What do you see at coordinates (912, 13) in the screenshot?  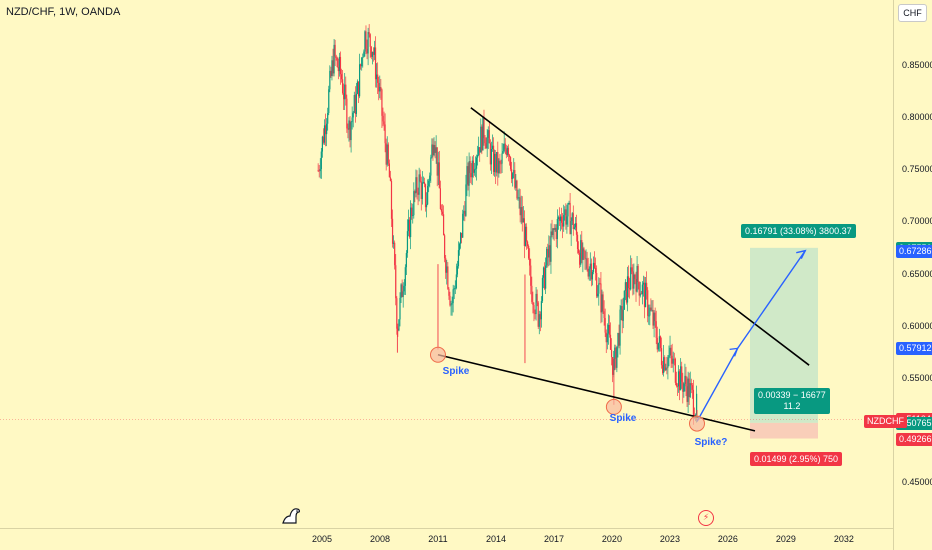 I see `currency-button: CHF` at bounding box center [912, 13].